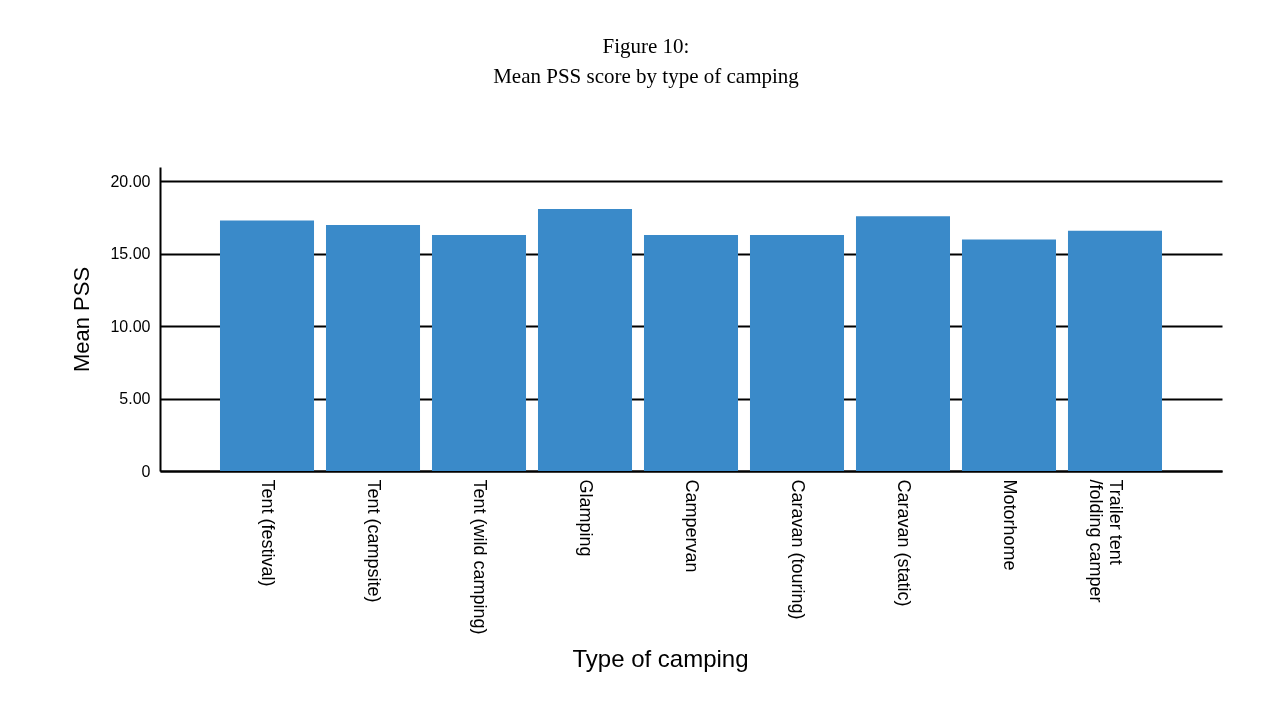 The height and width of the screenshot is (716, 1274). What do you see at coordinates (82, 319) in the screenshot?
I see `y-axis-title: Mean PSS` at bounding box center [82, 319].